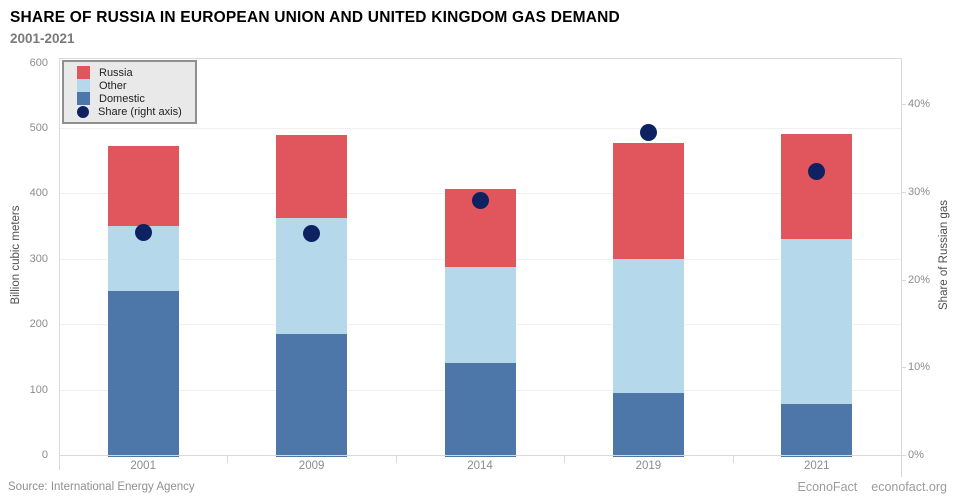 The width and height of the screenshot is (960, 504). Describe the element at coordinates (42, 38) in the screenshot. I see `chart-subtitle: 2001-2021` at that location.